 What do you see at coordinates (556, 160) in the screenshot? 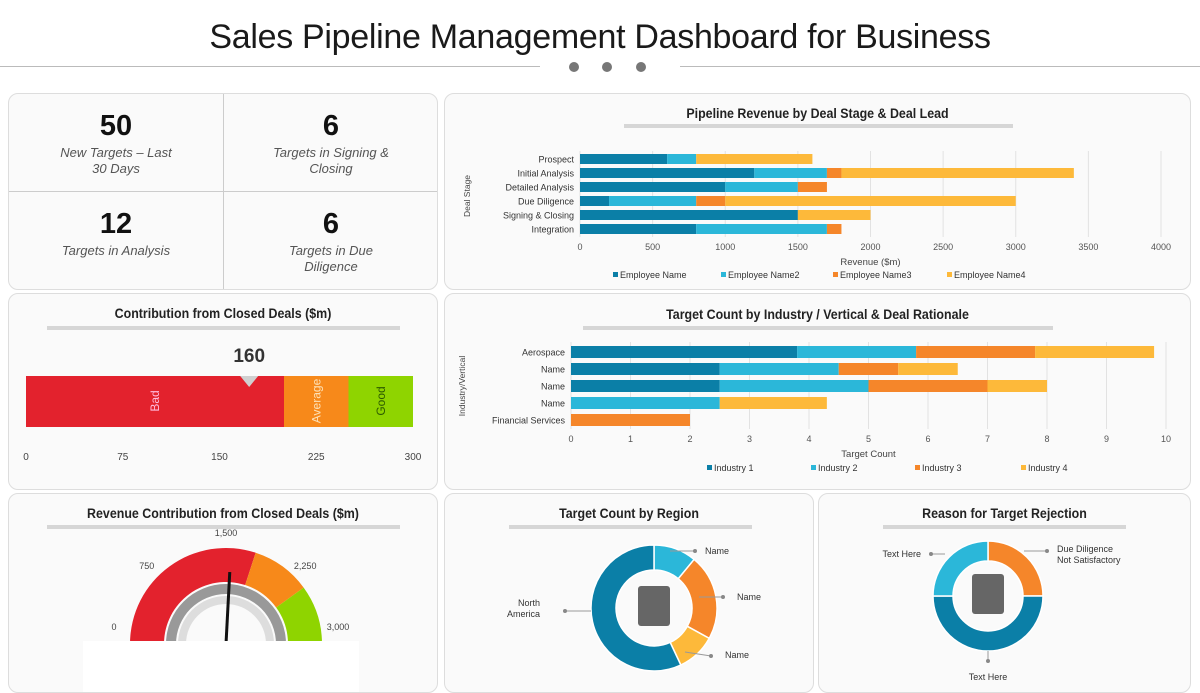
I see `category-label: Prospect` at bounding box center [556, 160].